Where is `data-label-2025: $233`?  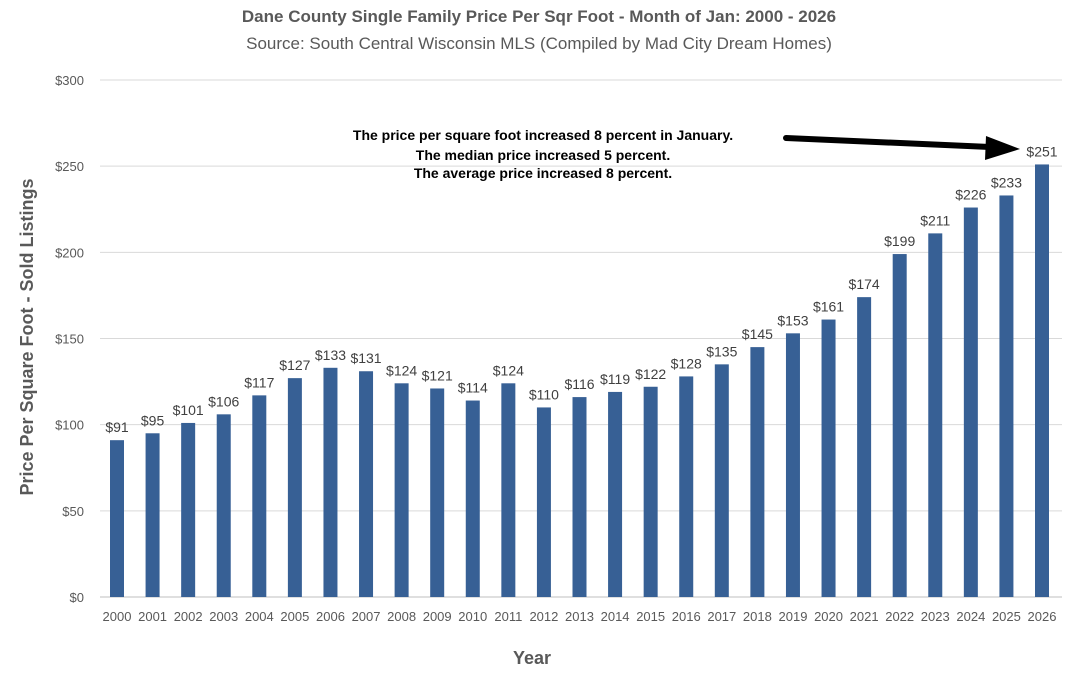
data-label-2025: $233 is located at coordinates (1006, 182).